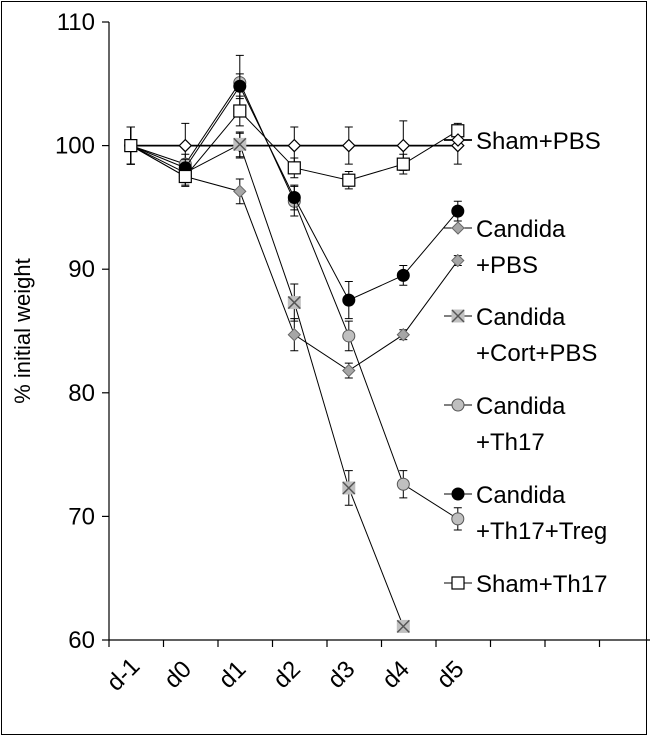 The width and height of the screenshot is (650, 738). I want to click on legend-label-sham-th17: Sham+Th17, so click(541, 584).